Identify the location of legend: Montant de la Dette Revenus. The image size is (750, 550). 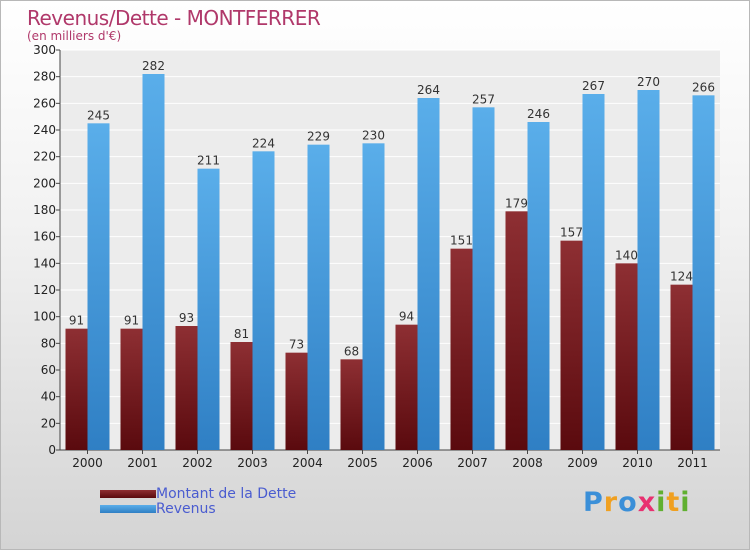
(198, 501).